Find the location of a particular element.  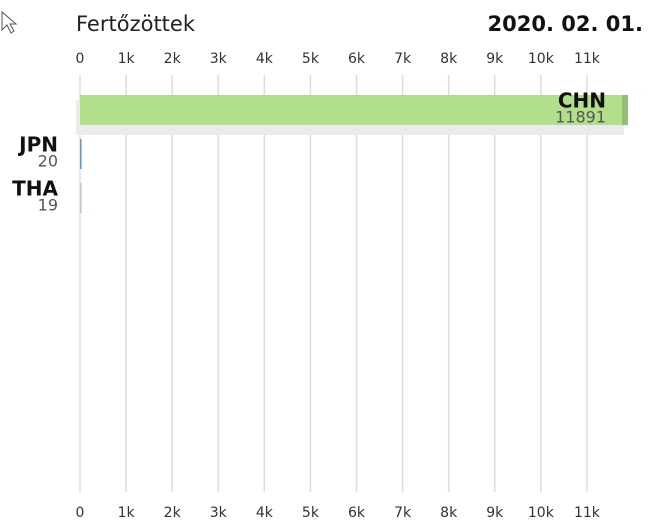

date-label: 2020. 02. 01. is located at coordinates (565, 24).